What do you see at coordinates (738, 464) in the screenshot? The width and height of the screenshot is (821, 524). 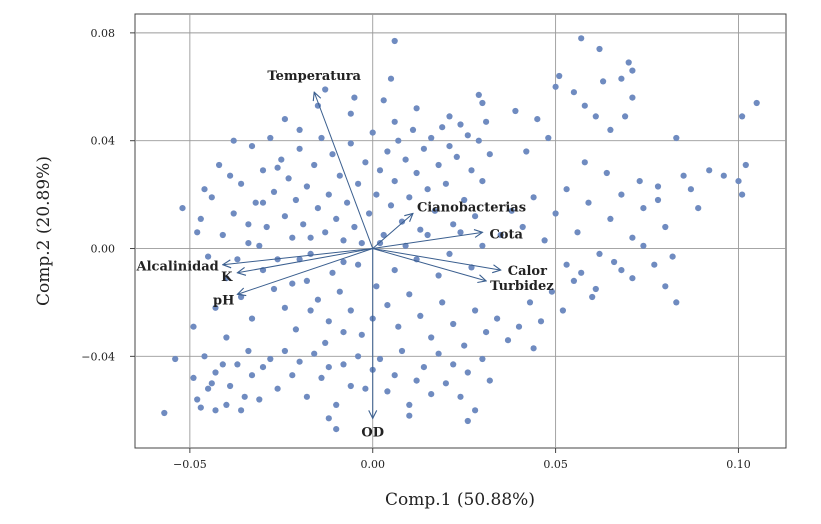 I see `x-tick-label: 0.10` at bounding box center [738, 464].